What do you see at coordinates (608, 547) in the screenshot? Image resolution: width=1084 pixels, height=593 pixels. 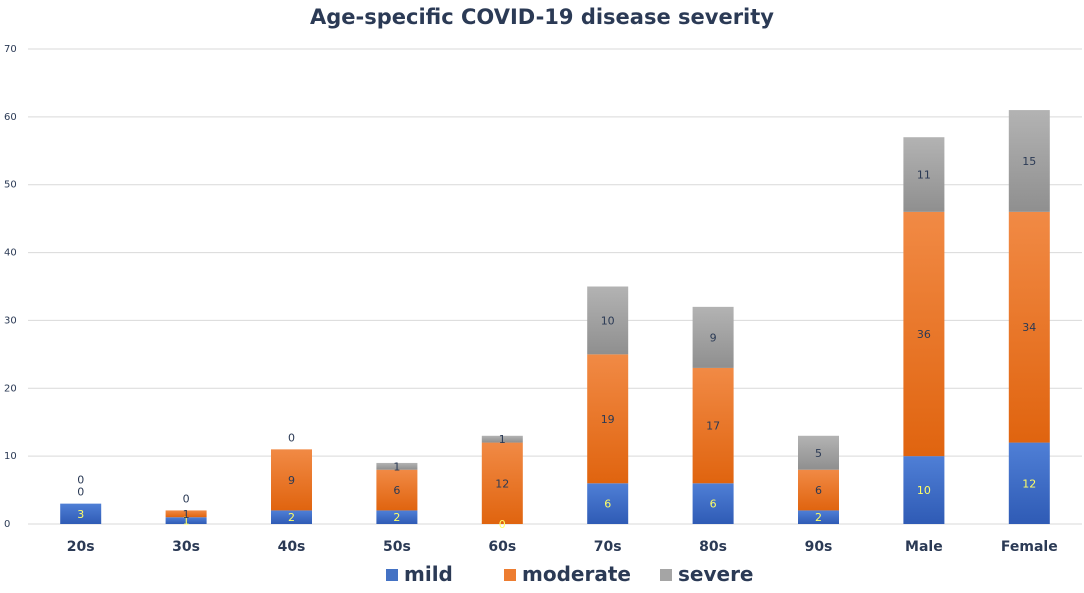 I see `x-tick-label: 70s` at bounding box center [608, 547].